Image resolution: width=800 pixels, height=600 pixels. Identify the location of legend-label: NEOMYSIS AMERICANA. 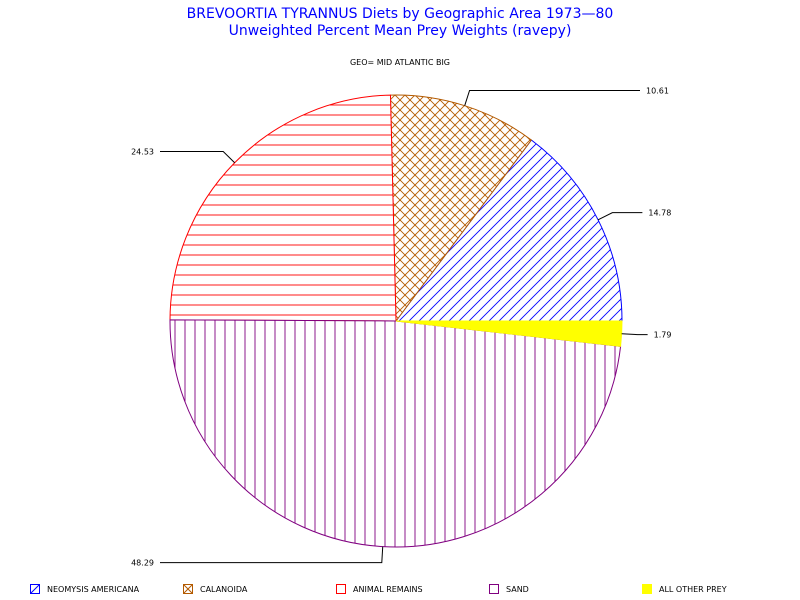
(93, 589).